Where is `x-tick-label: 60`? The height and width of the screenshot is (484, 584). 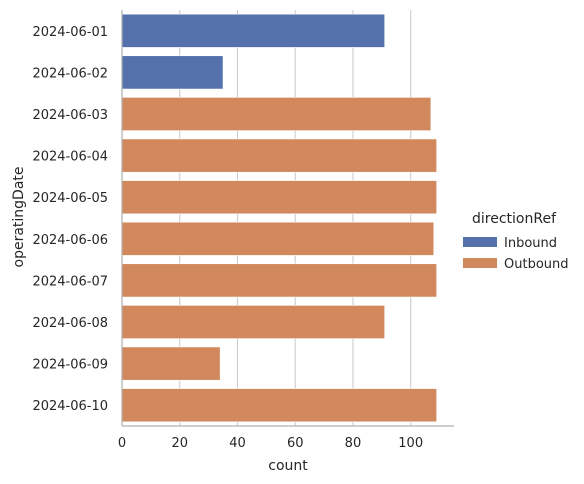
x-tick-label: 60 is located at coordinates (295, 443).